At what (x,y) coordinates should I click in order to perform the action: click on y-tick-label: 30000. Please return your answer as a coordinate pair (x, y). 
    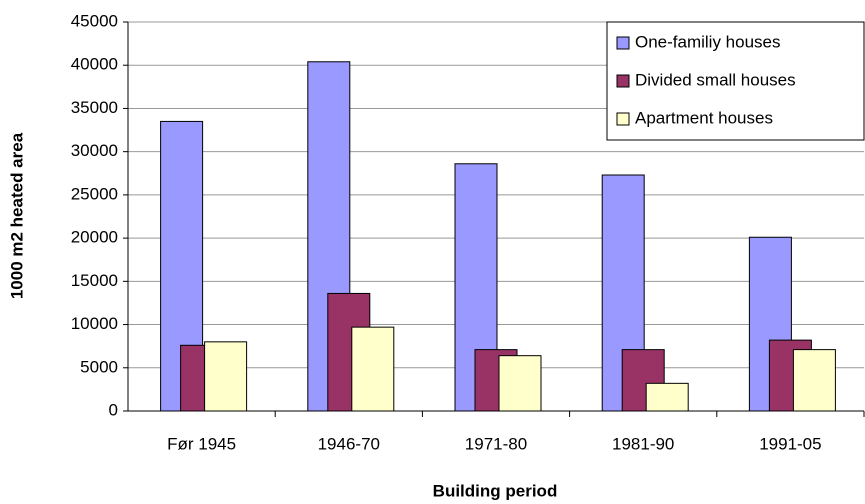
    Looking at the image, I should click on (94, 150).